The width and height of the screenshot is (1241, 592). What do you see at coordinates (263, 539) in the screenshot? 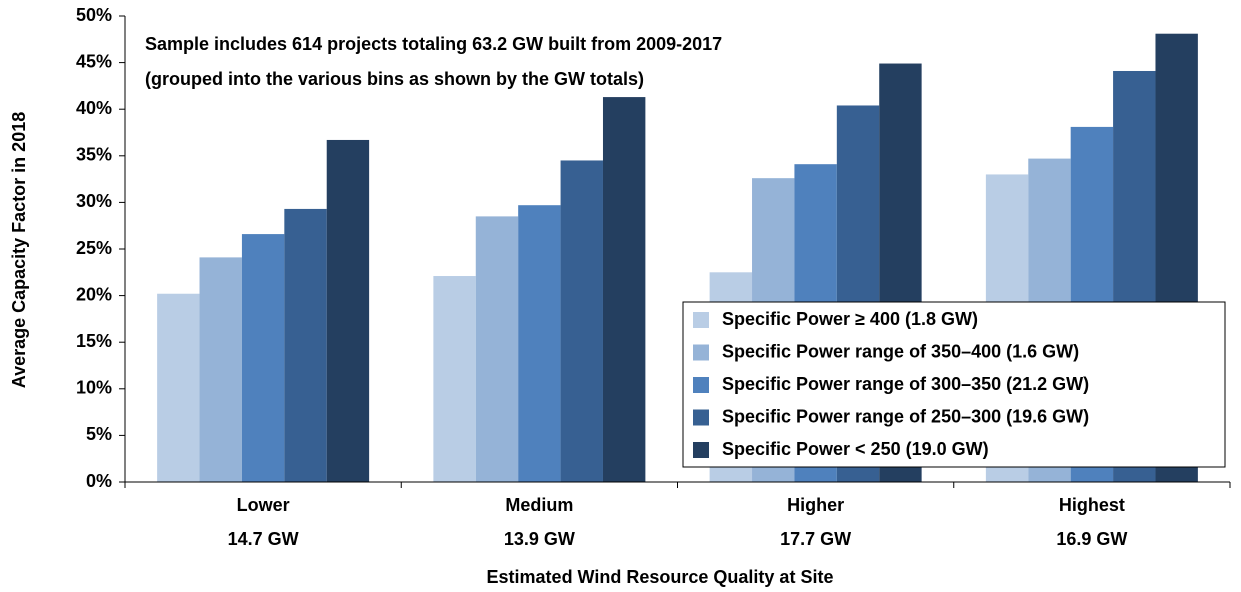
I see `x-tick-label: 14.7 GW` at bounding box center [263, 539].